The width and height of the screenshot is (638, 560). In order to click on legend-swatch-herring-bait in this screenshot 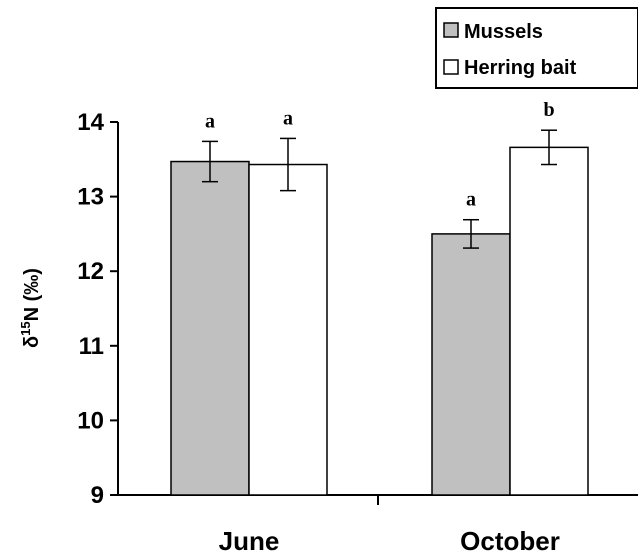, I will do `click(451, 67)`.